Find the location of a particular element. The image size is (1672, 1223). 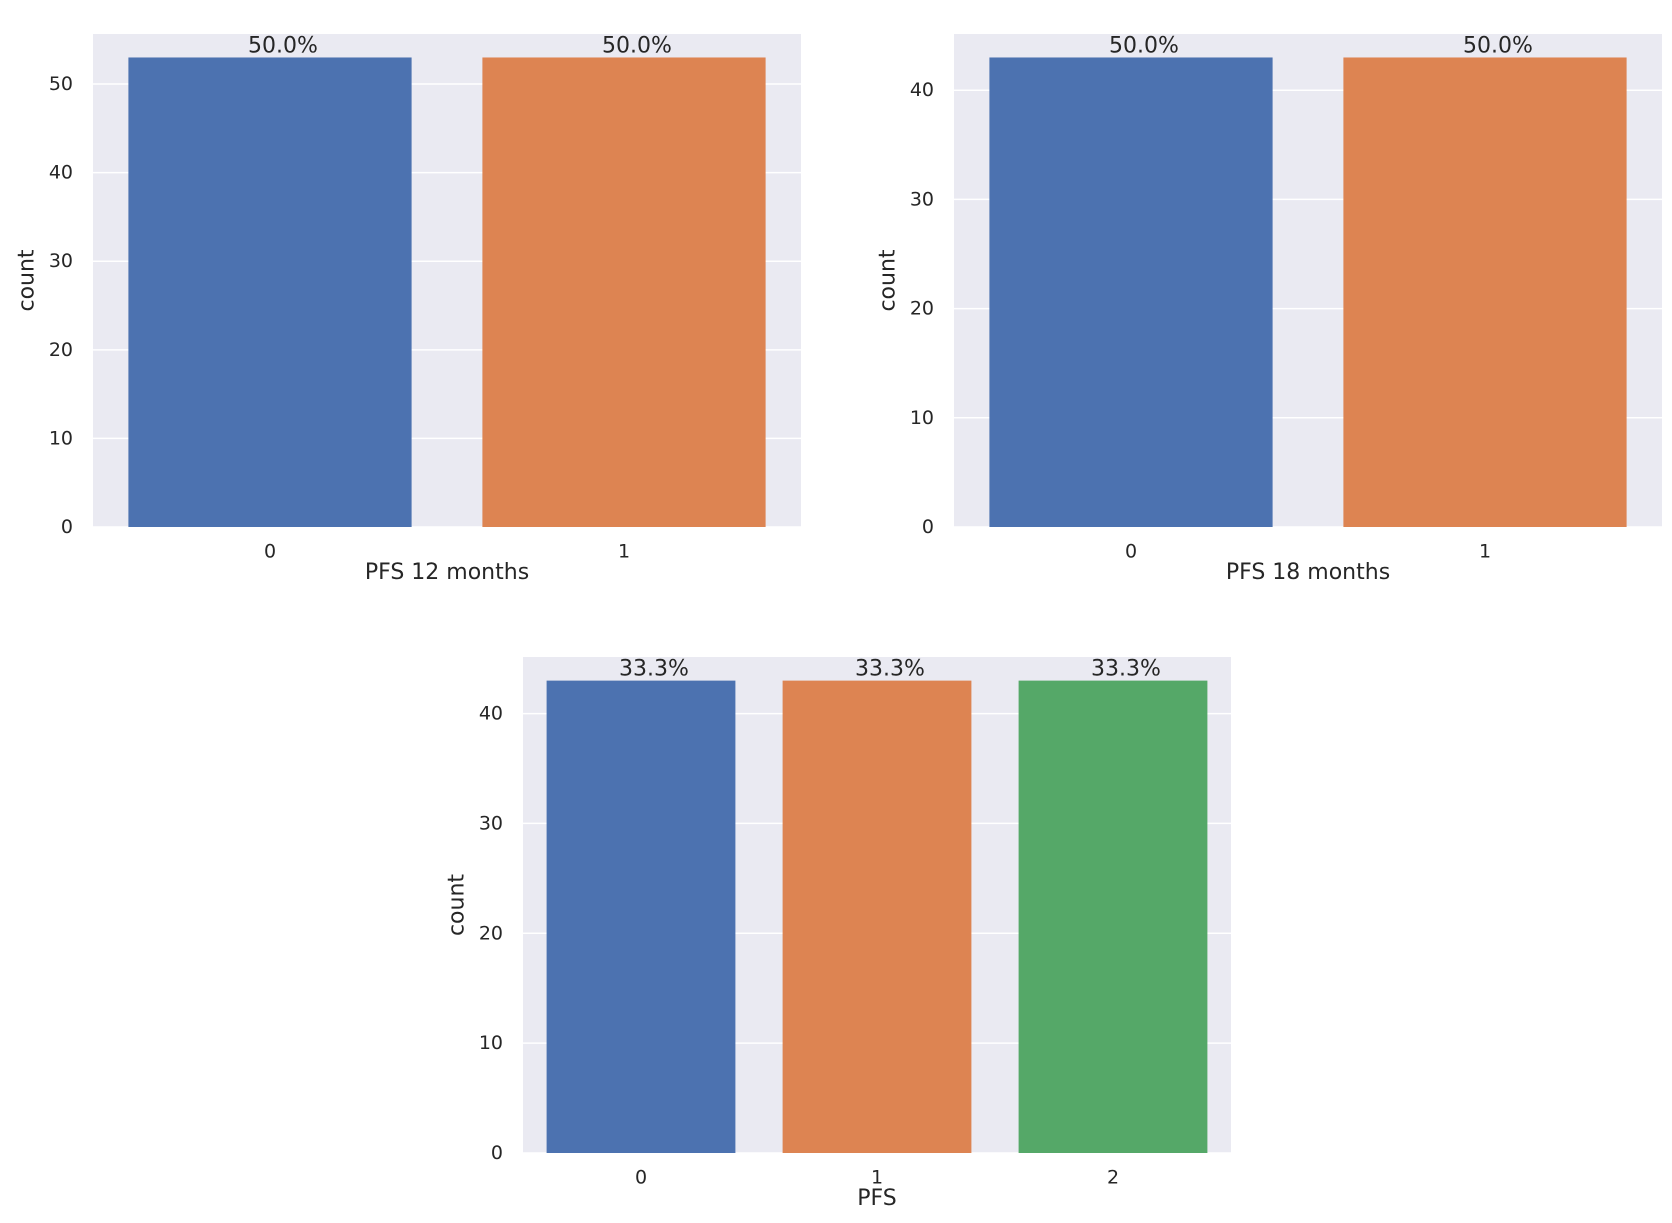

y-tick-label-50: 50 is located at coordinates (61, 84).